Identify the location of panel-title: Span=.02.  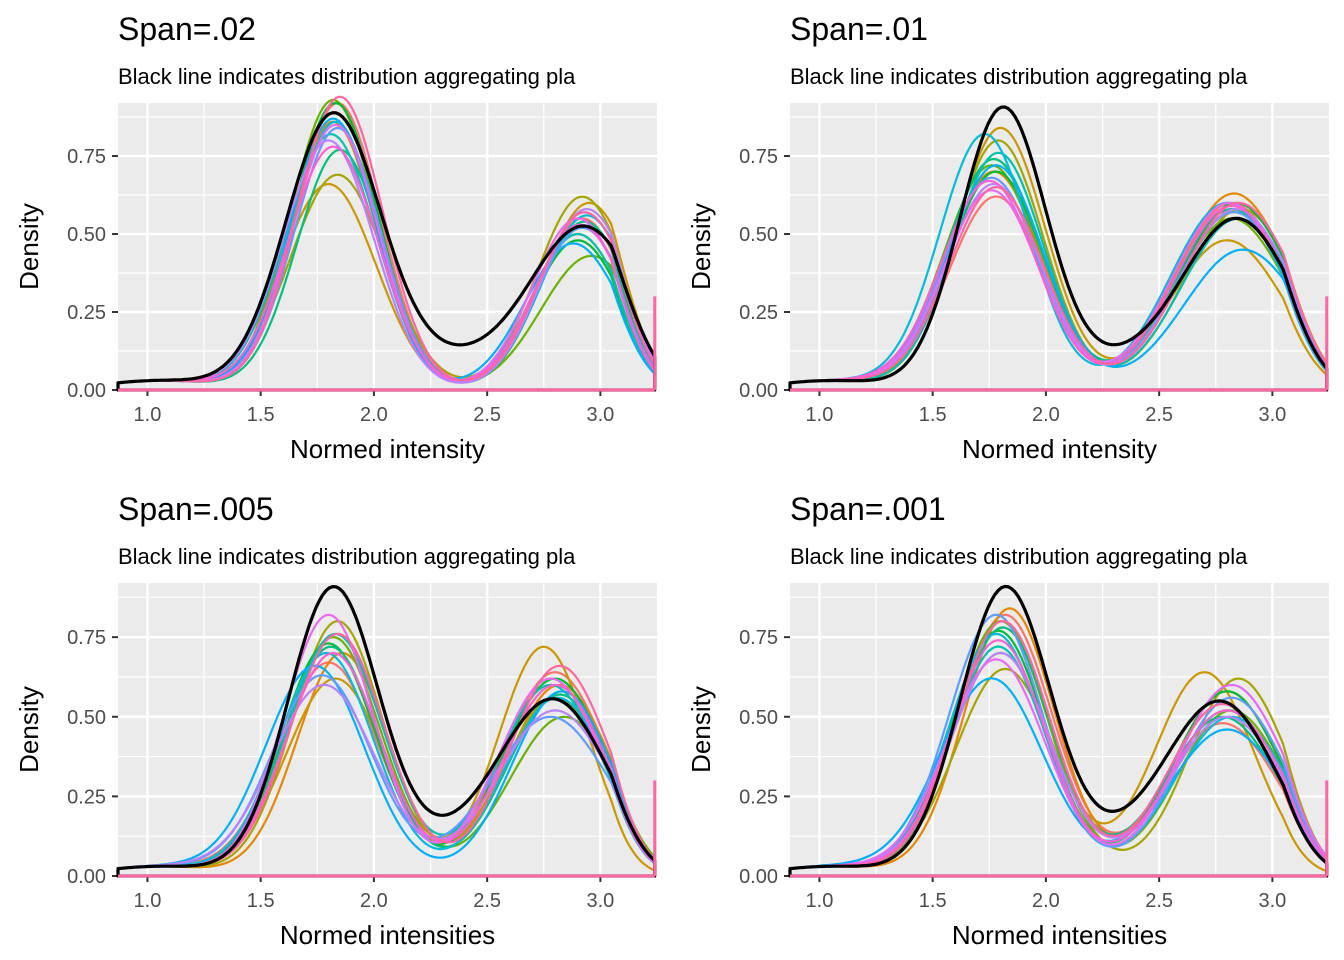
(187, 29).